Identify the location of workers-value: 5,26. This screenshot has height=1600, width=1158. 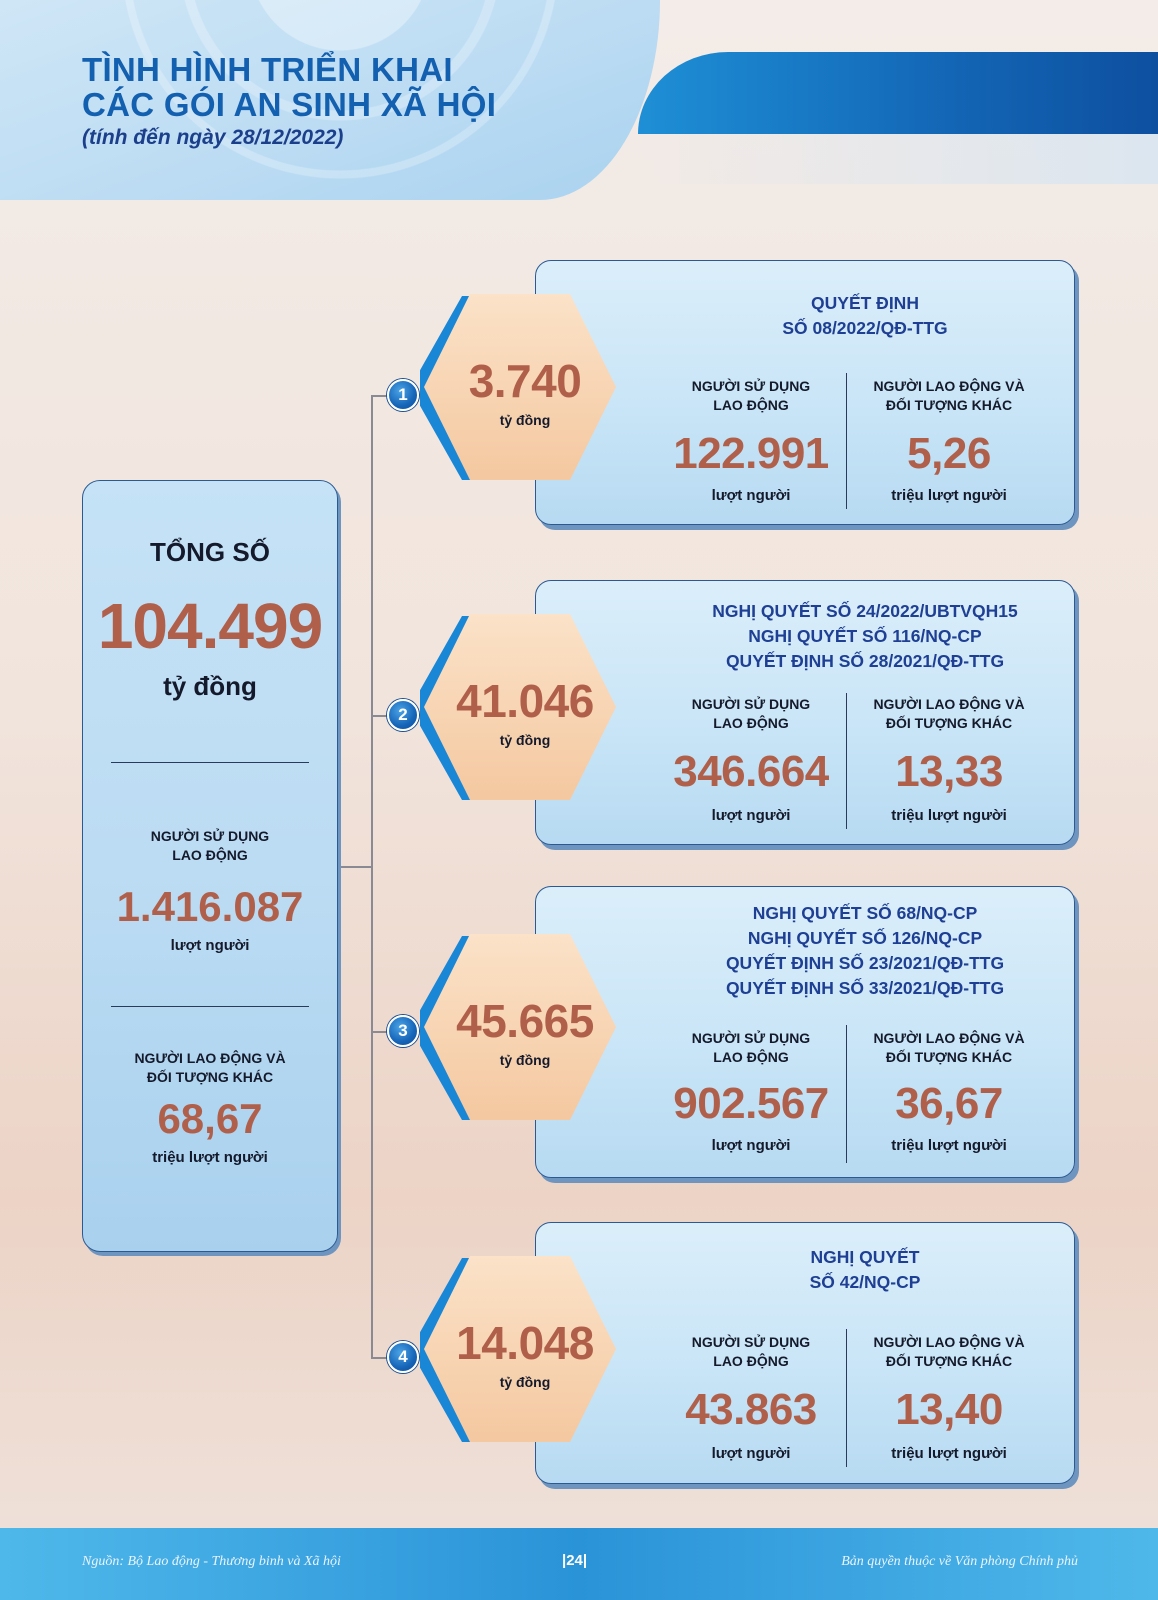
(949, 453).